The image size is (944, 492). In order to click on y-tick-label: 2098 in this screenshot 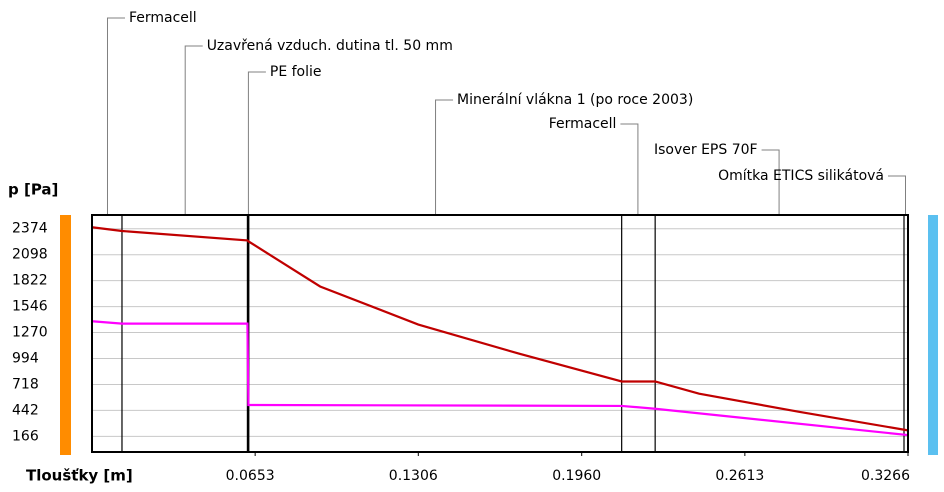, I will do `click(30, 255)`.